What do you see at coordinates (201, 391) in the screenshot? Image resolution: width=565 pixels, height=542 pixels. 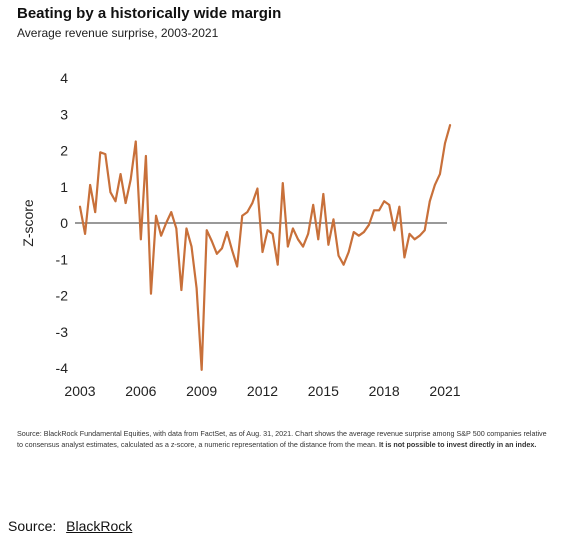 I see `x-tick-label: 2009` at bounding box center [201, 391].